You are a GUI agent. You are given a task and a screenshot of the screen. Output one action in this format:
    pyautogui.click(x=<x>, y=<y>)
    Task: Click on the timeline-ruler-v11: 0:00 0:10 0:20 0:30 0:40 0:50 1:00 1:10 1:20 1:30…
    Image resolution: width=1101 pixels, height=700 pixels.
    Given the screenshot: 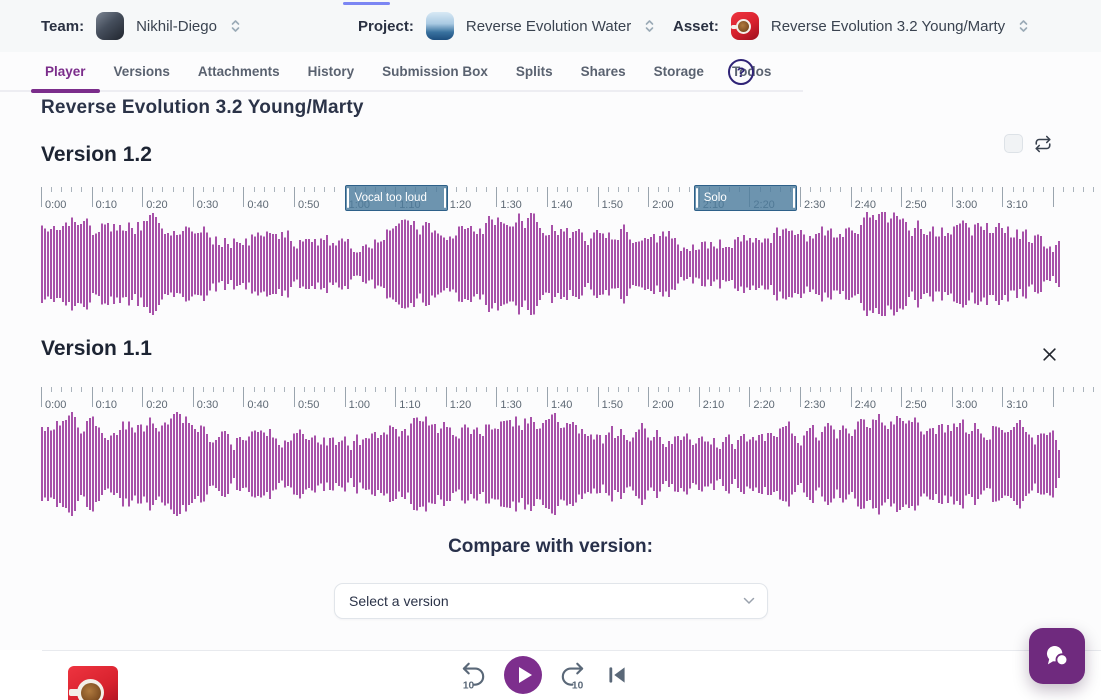 What is the action you would take?
    pyautogui.click(x=566, y=398)
    